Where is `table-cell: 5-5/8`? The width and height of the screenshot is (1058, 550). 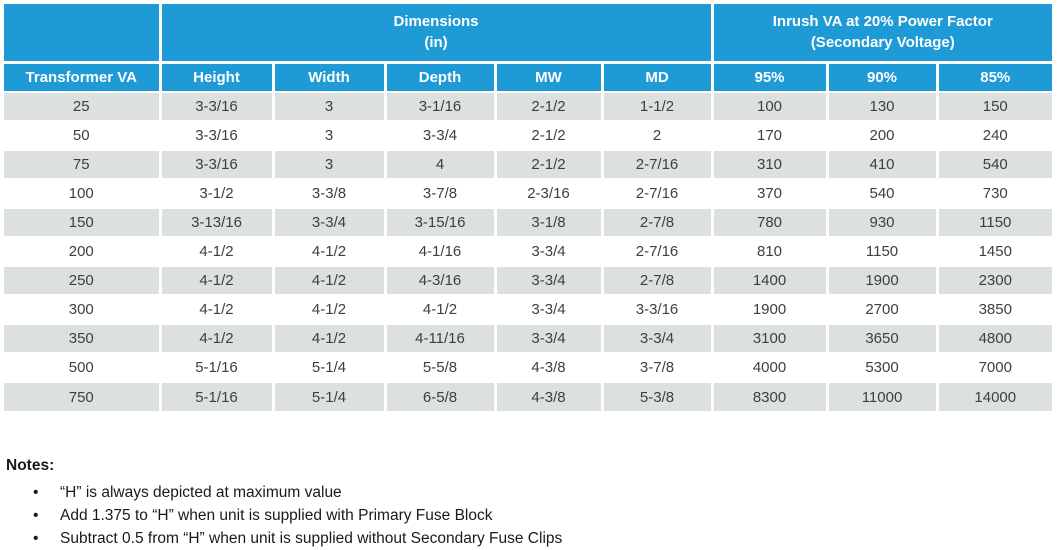
table-cell: 5-5/8 is located at coordinates (439, 367).